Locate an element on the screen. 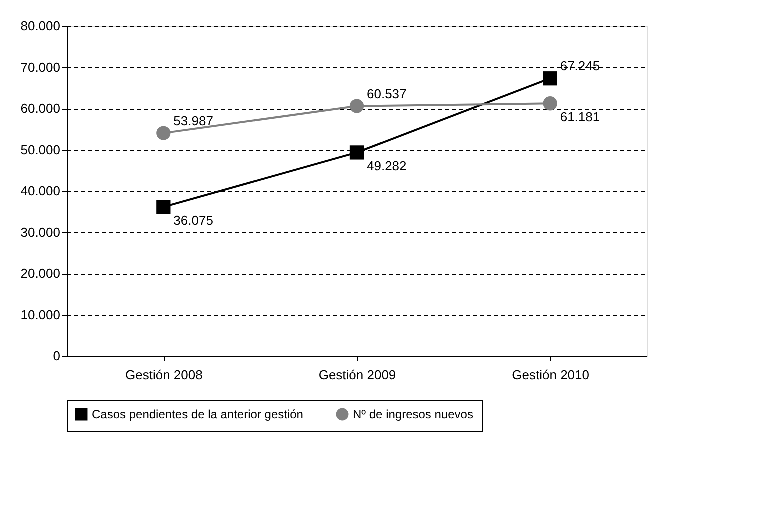  y-tick-label: 60.000 is located at coordinates (40, 108).